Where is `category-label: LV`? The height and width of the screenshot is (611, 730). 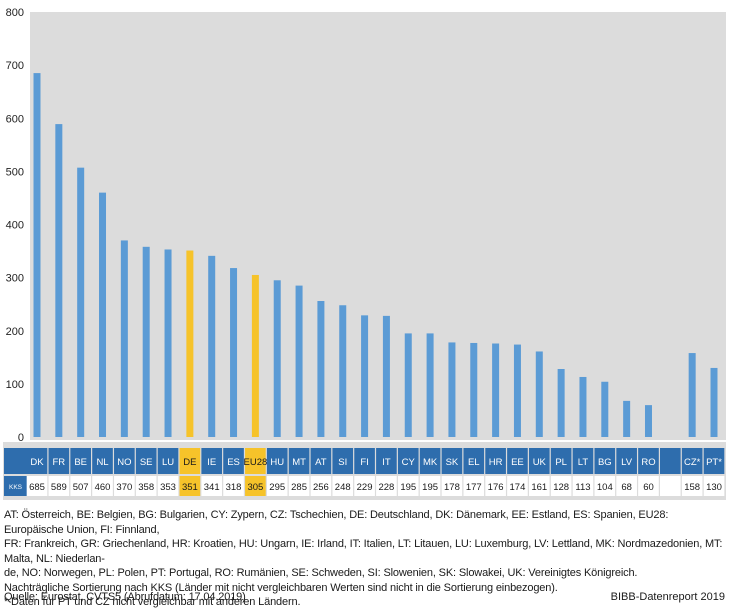 category-label: LV is located at coordinates (627, 462).